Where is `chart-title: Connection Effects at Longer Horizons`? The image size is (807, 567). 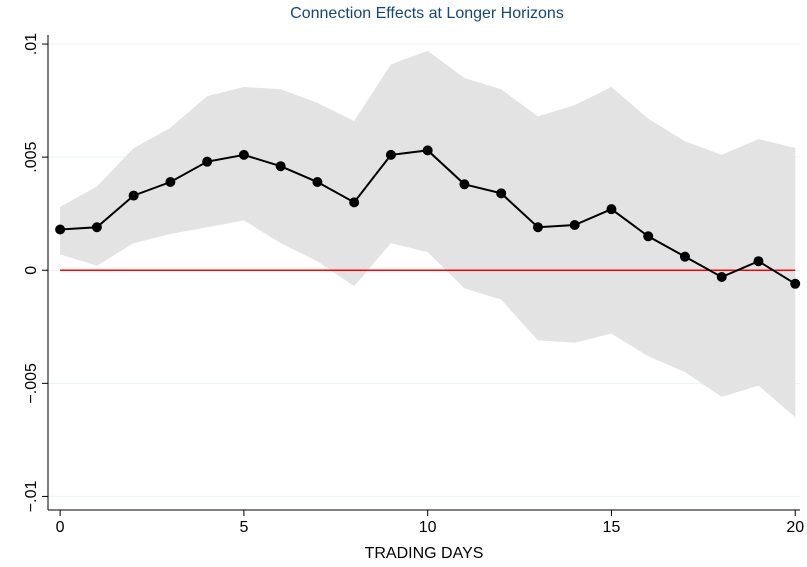
chart-title: Connection Effects at Longer Horizons is located at coordinates (427, 13).